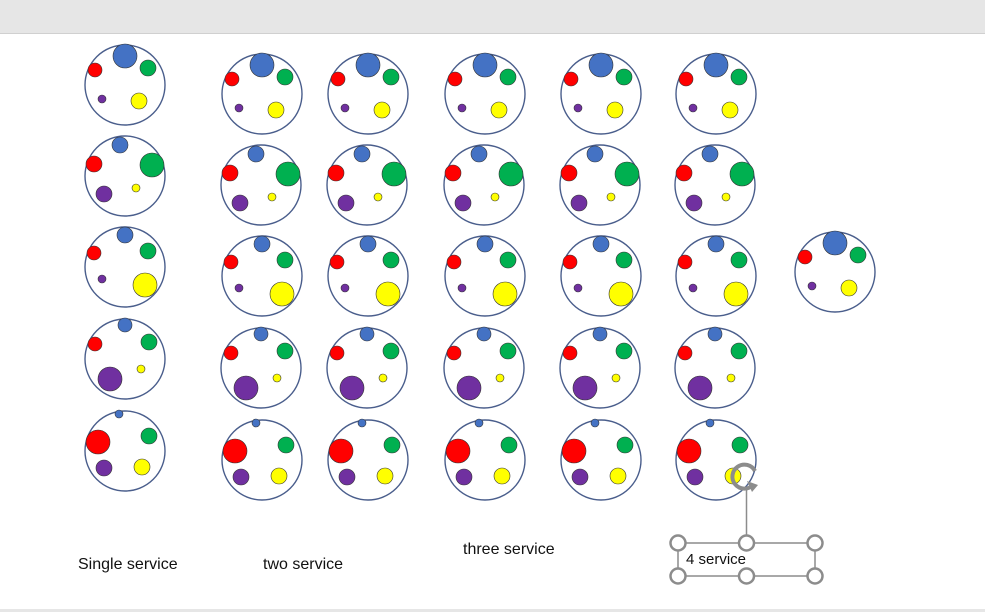 The height and width of the screenshot is (612, 985). What do you see at coordinates (509, 549) in the screenshot?
I see `label-three-service: three service` at bounding box center [509, 549].